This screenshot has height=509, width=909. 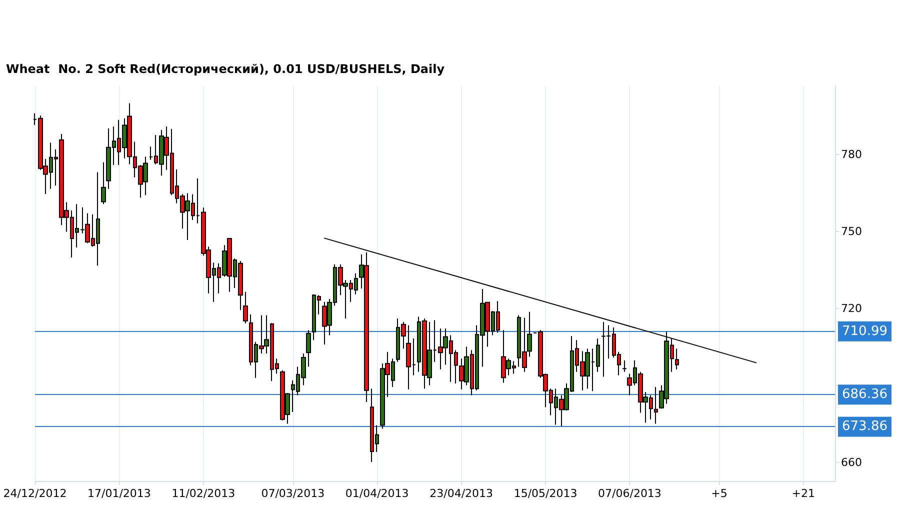 What do you see at coordinates (225, 69) in the screenshot?
I see `chart-title: Wheat No. 2 Soft Red(Исторический), 0.01 USD/BUSHELS, Daily` at bounding box center [225, 69].